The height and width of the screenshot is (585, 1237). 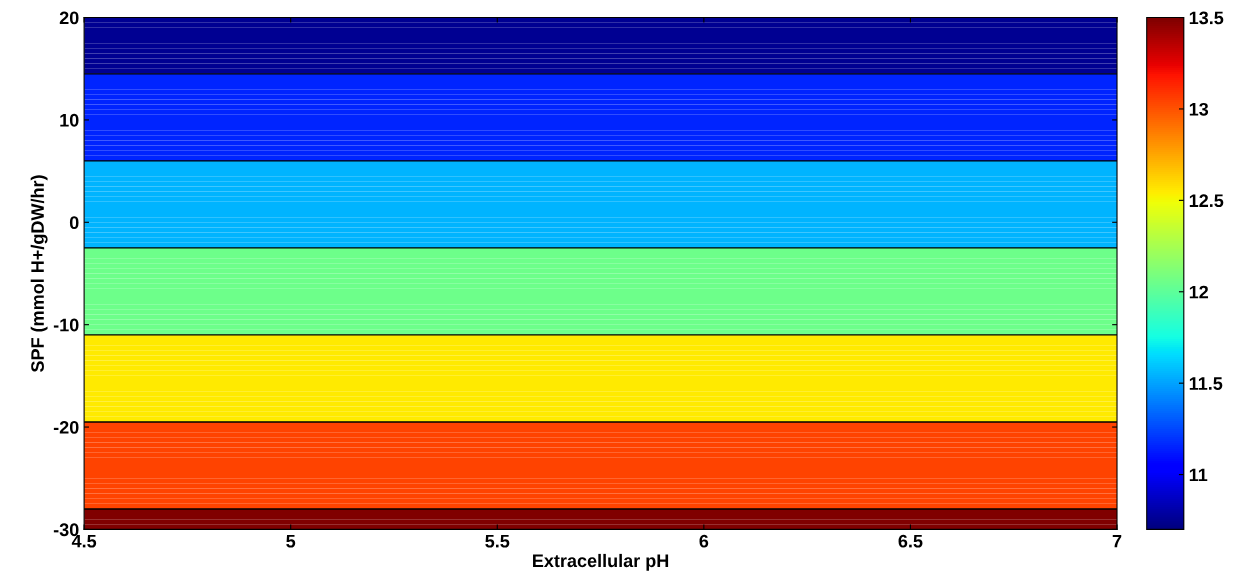 What do you see at coordinates (74, 223) in the screenshot?
I see `y-tick-label: 0` at bounding box center [74, 223].